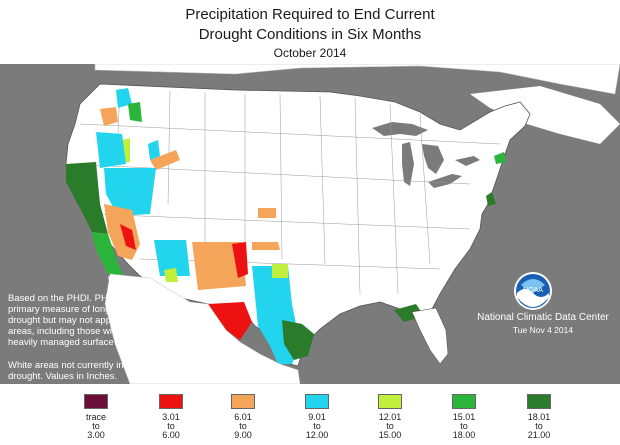 This screenshot has width=620, height=445. I want to click on legend-to: 9.00, so click(243, 435).